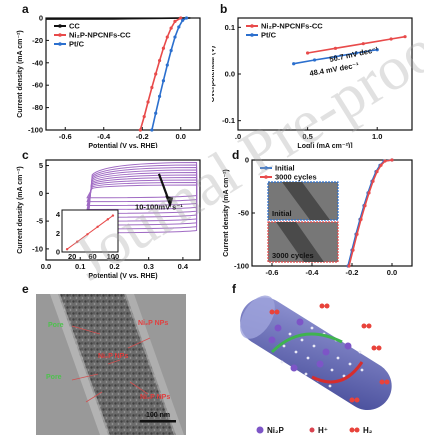 The height and width of the screenshot is (444, 424). Describe the element at coordinates (306, 201) in the screenshot. I see `inset-fiber-initial` at that location.